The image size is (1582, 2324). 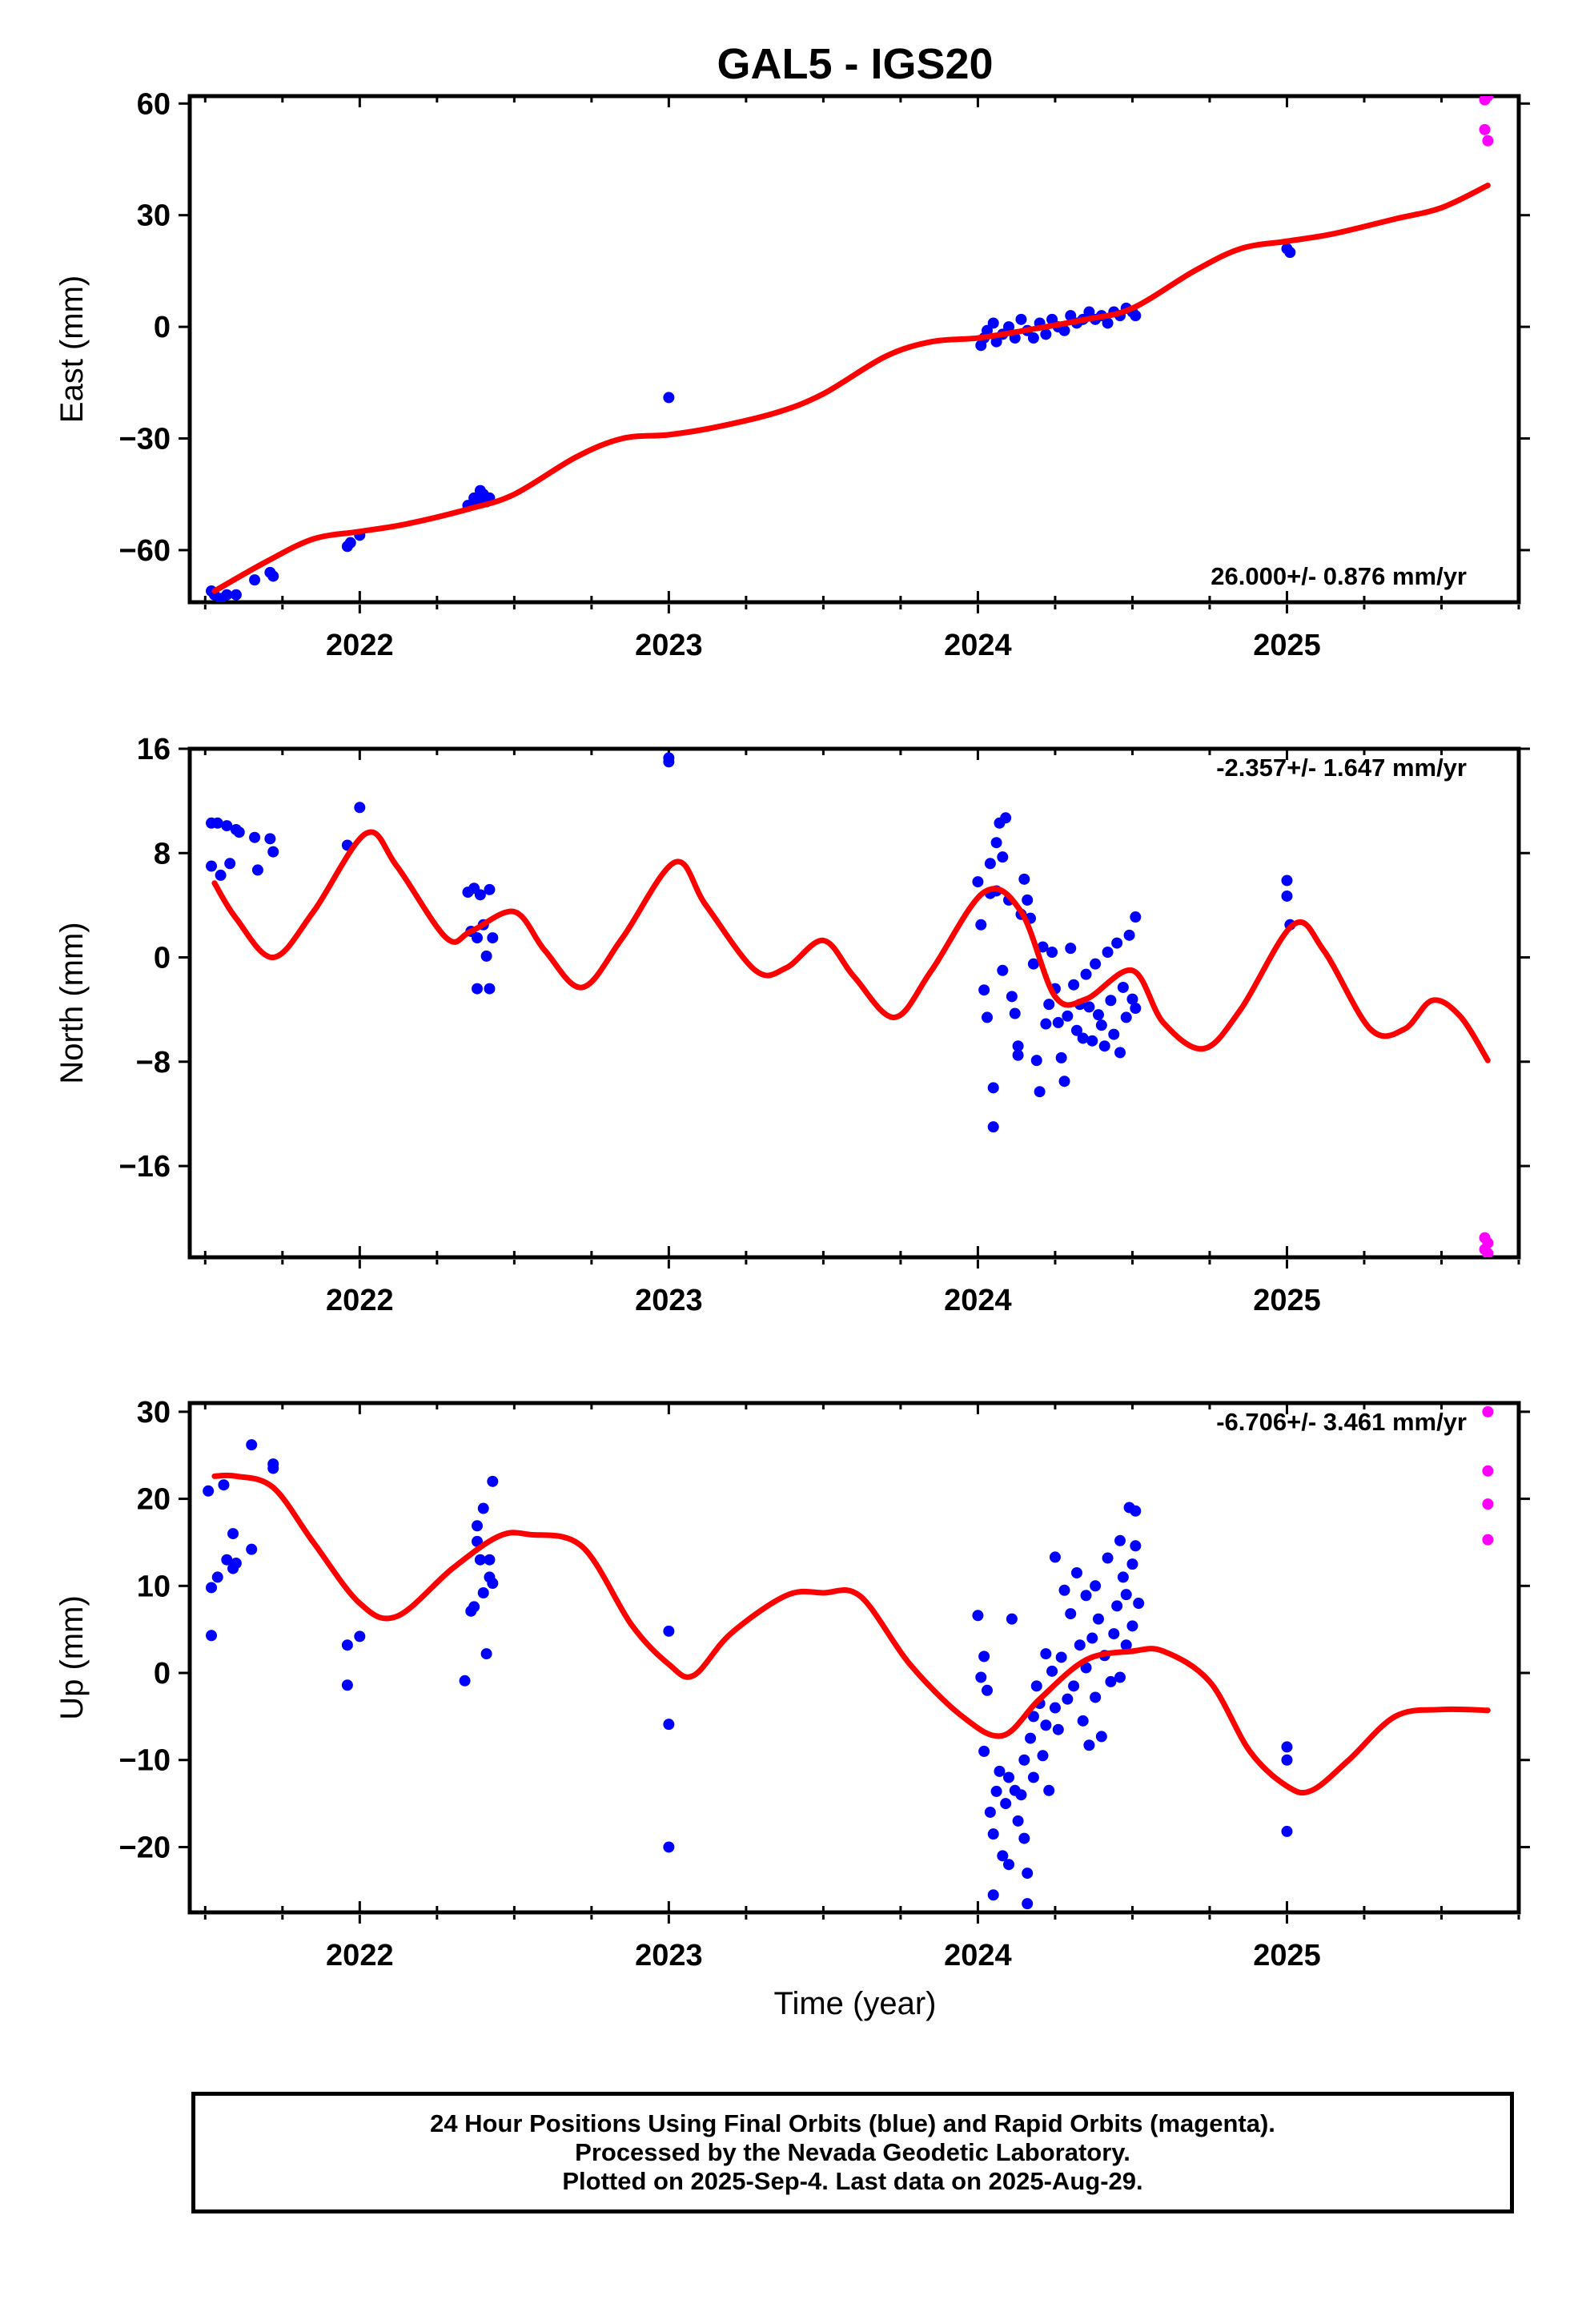 What do you see at coordinates (154, 749) in the screenshot?
I see `y-tick-label: 16` at bounding box center [154, 749].